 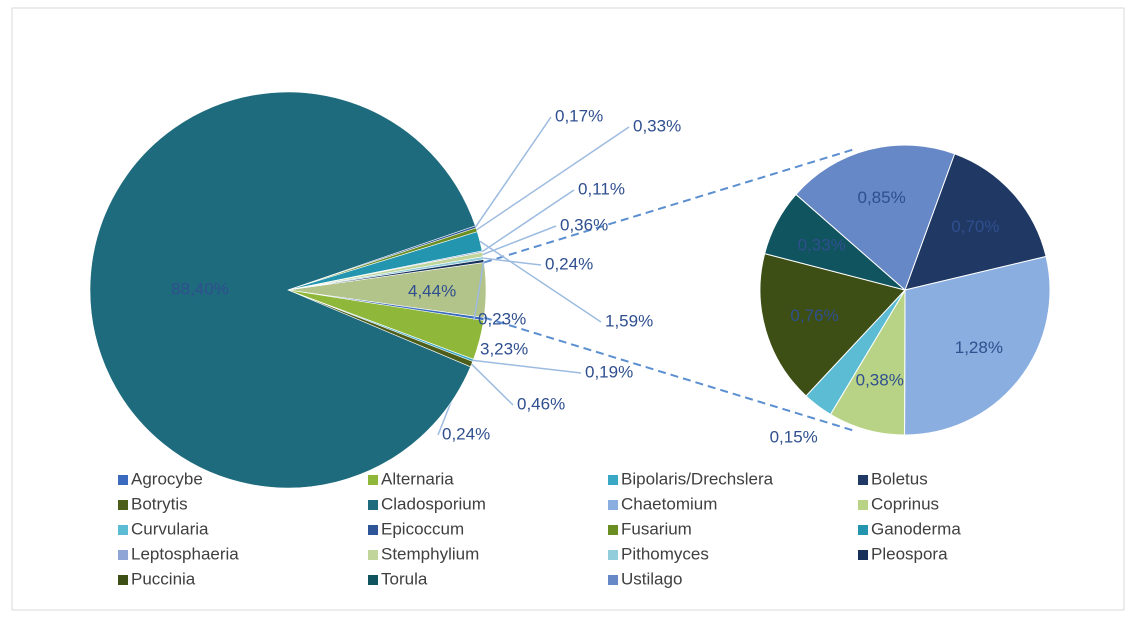 I want to click on legend-label: Cladosporium, so click(x=433, y=503).